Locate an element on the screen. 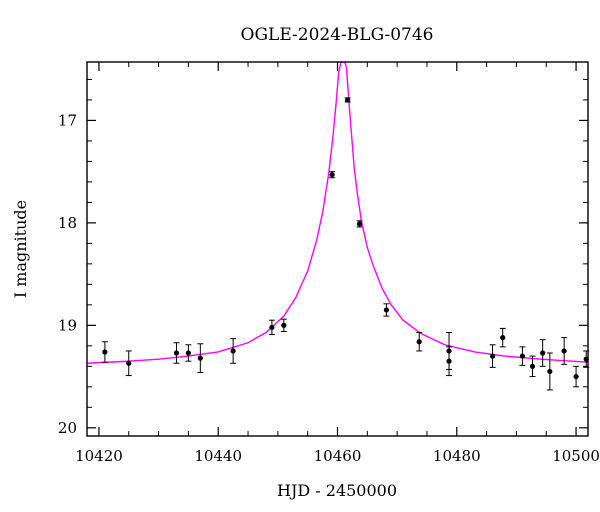  y-tick-label: 20 is located at coordinates (67, 428).